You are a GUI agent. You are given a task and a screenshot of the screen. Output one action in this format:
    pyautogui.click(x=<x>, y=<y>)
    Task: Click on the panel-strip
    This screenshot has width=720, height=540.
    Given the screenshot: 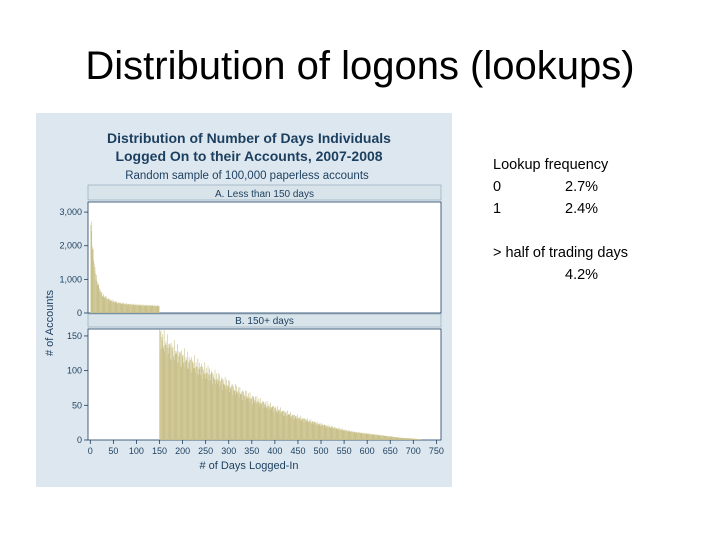 What is the action you would take?
    pyautogui.click(x=264, y=320)
    